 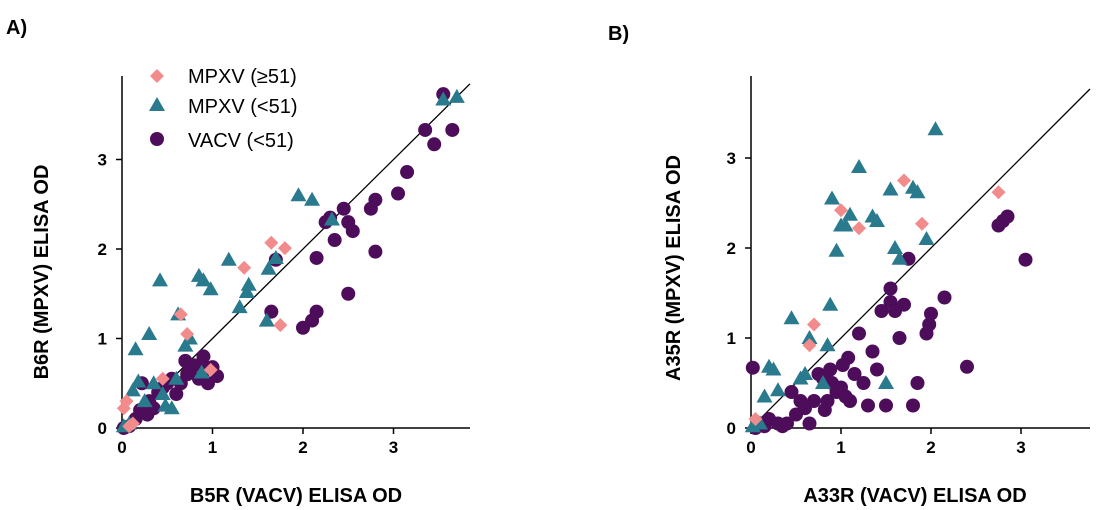 What do you see at coordinates (102, 428) in the screenshot?
I see `panel-a-y-tick-label: 0` at bounding box center [102, 428].